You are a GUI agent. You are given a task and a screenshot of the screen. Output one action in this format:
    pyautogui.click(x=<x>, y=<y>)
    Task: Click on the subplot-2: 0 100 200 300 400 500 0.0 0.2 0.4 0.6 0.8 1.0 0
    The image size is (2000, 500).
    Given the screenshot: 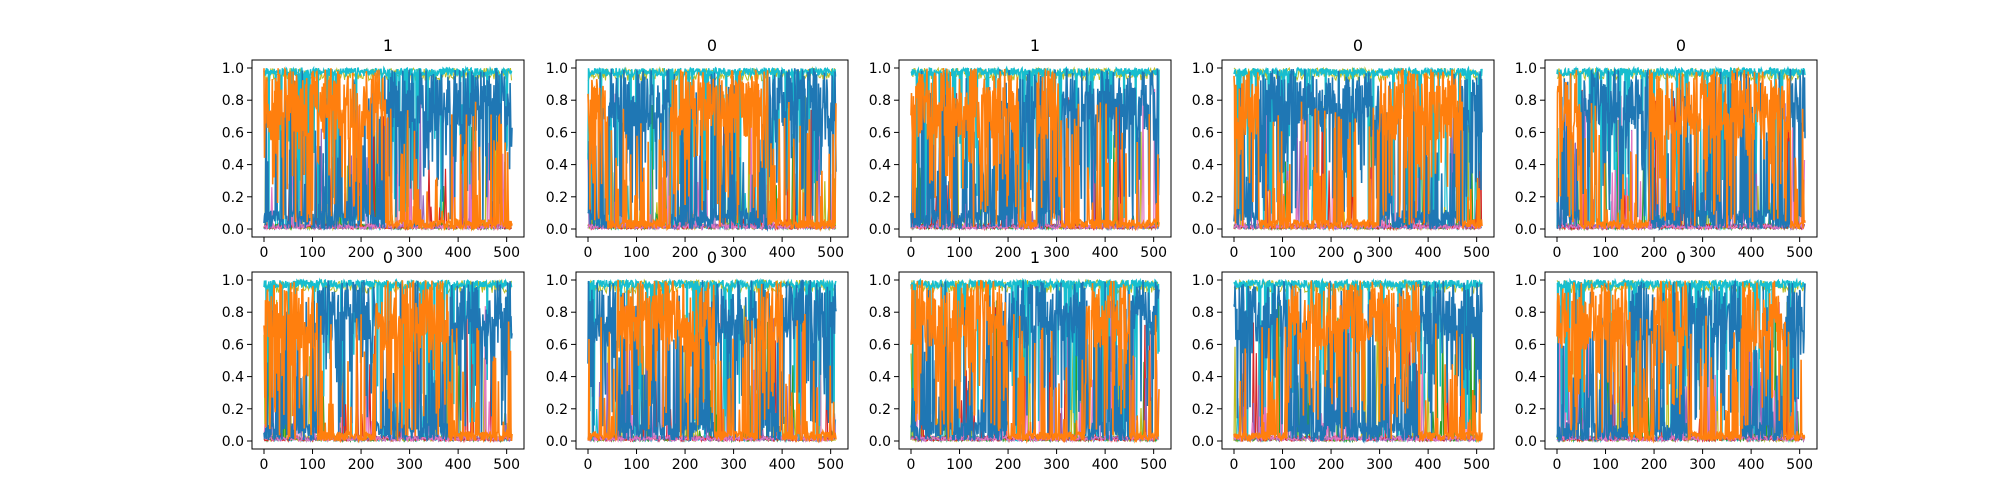 What is the action you would take?
    pyautogui.click(x=697, y=148)
    